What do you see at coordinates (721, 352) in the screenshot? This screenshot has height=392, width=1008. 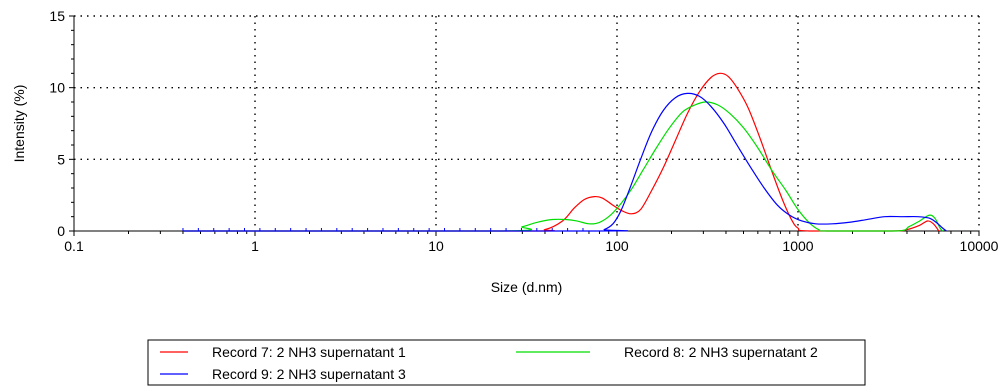 I see `legend-label-2: Record 8: 2 NH3 supernatant 2` at bounding box center [721, 352].